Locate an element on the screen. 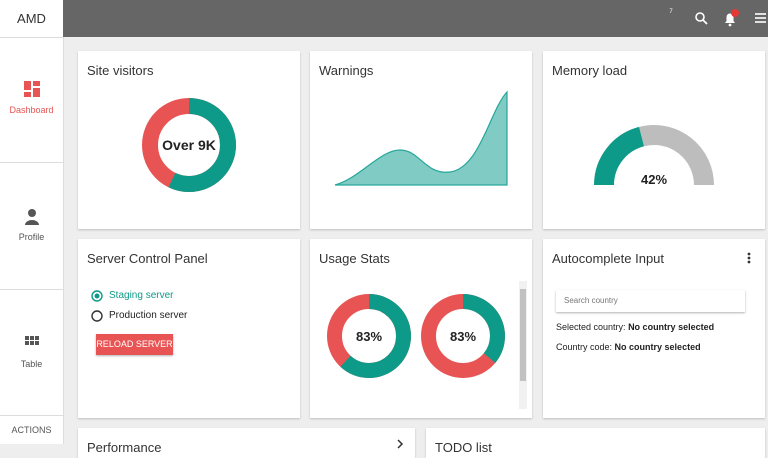 The width and height of the screenshot is (768, 458). nav-label: Profile is located at coordinates (31, 237).